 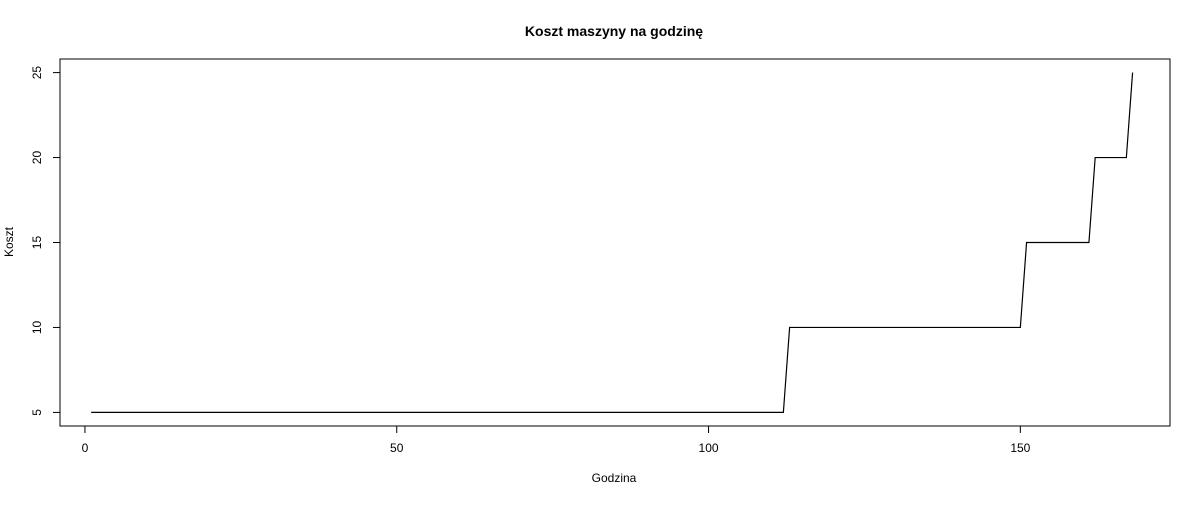 What do you see at coordinates (45, 241) in the screenshot?
I see `y-axis: 5 10 15 20 25` at bounding box center [45, 241].